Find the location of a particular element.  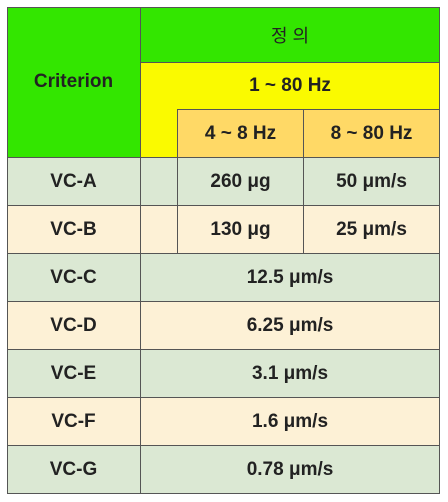

row-name-vc-a: VC-A is located at coordinates (74, 182).